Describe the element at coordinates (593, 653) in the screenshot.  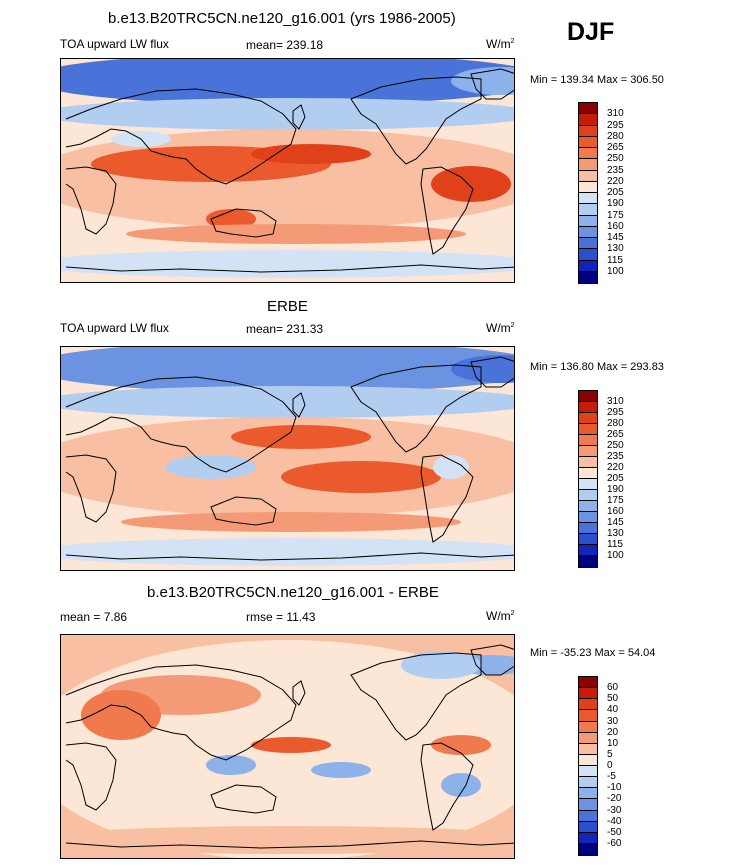
I see `panel3-minmax: Min = -35.23 Max = 54.04` at that location.